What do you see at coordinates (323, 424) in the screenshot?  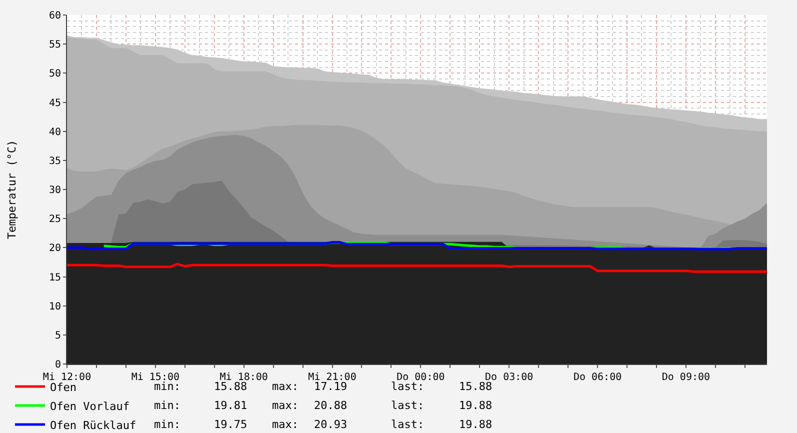 I see `text: min: 19.75 max: 20.93 last: 19.88` at bounding box center [323, 424].